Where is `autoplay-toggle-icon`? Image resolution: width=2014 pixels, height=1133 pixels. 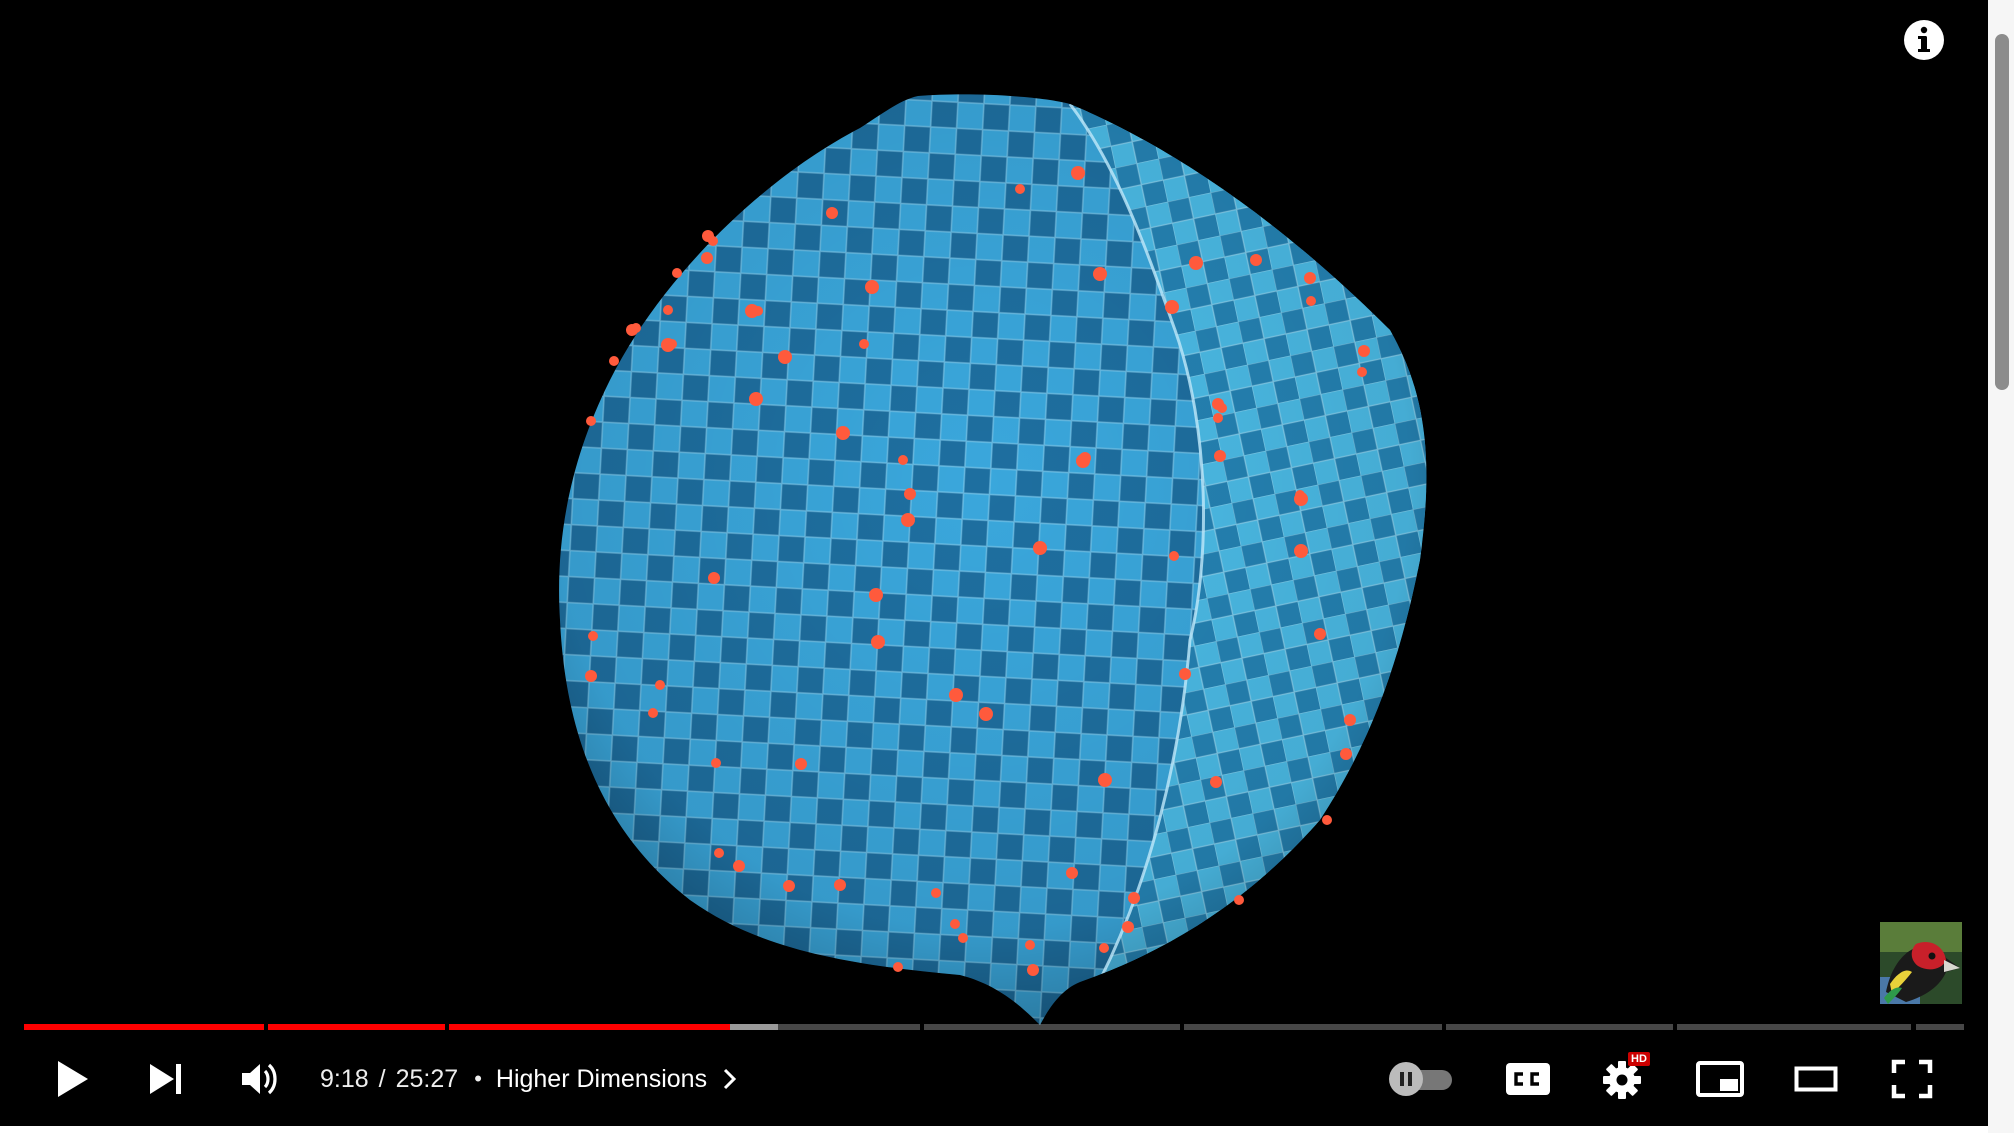
autoplay-toggle-icon is located at coordinates (1420, 1079).